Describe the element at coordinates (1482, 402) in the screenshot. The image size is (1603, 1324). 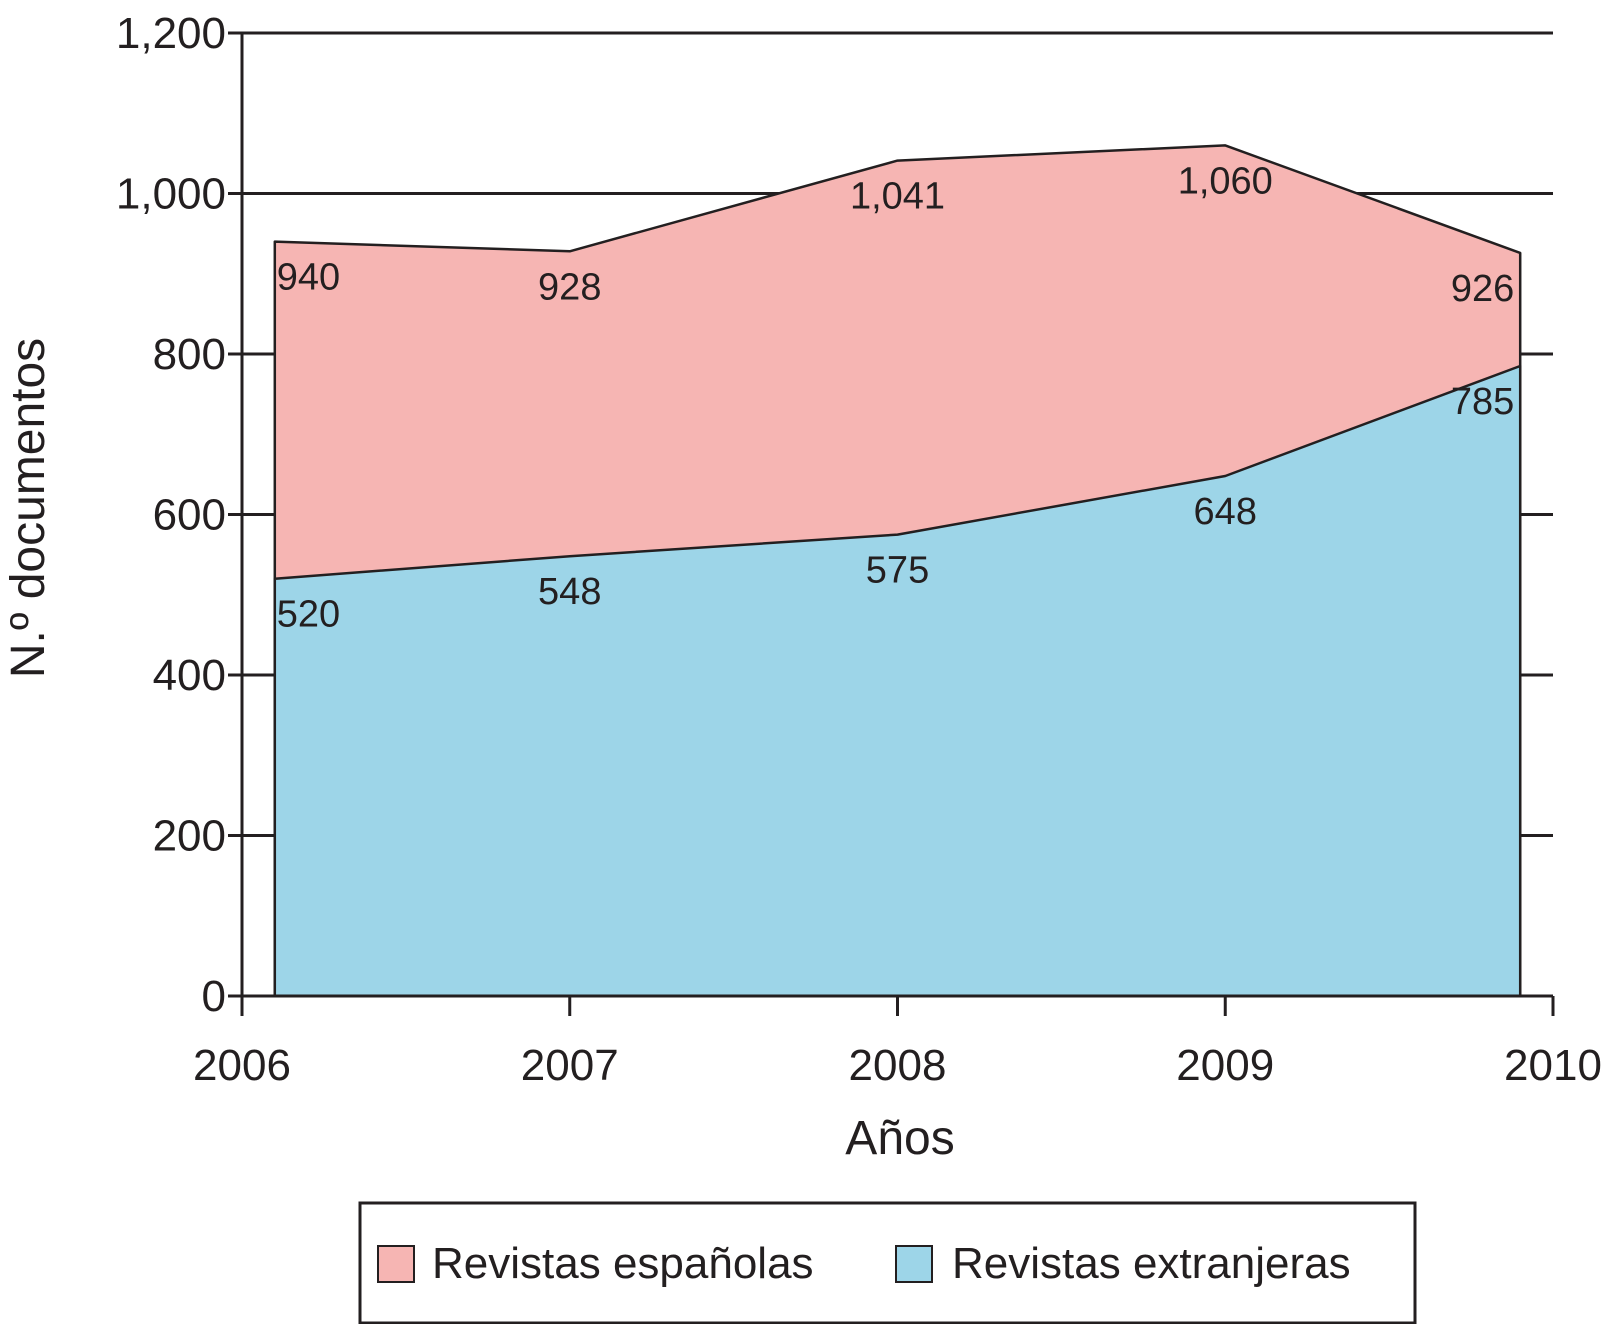
I see `data-label-revistas-extranjeras-4: 785` at that location.